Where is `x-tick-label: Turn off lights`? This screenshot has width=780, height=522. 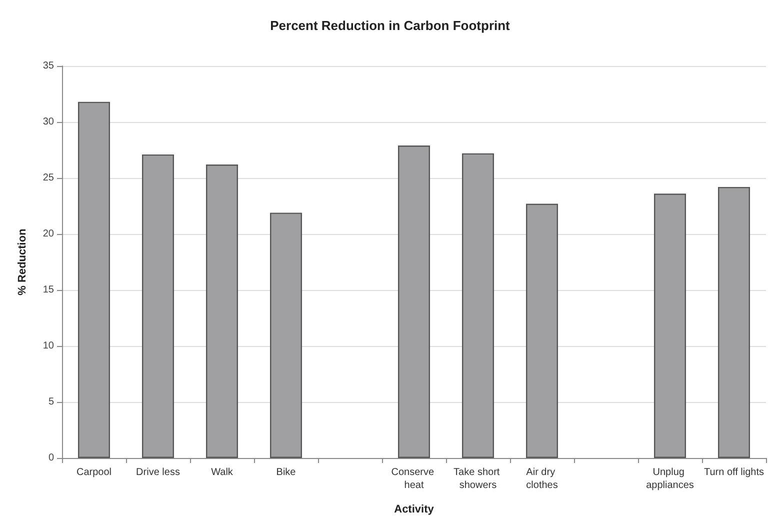
x-tick-label: Turn off lights is located at coordinates (734, 472).